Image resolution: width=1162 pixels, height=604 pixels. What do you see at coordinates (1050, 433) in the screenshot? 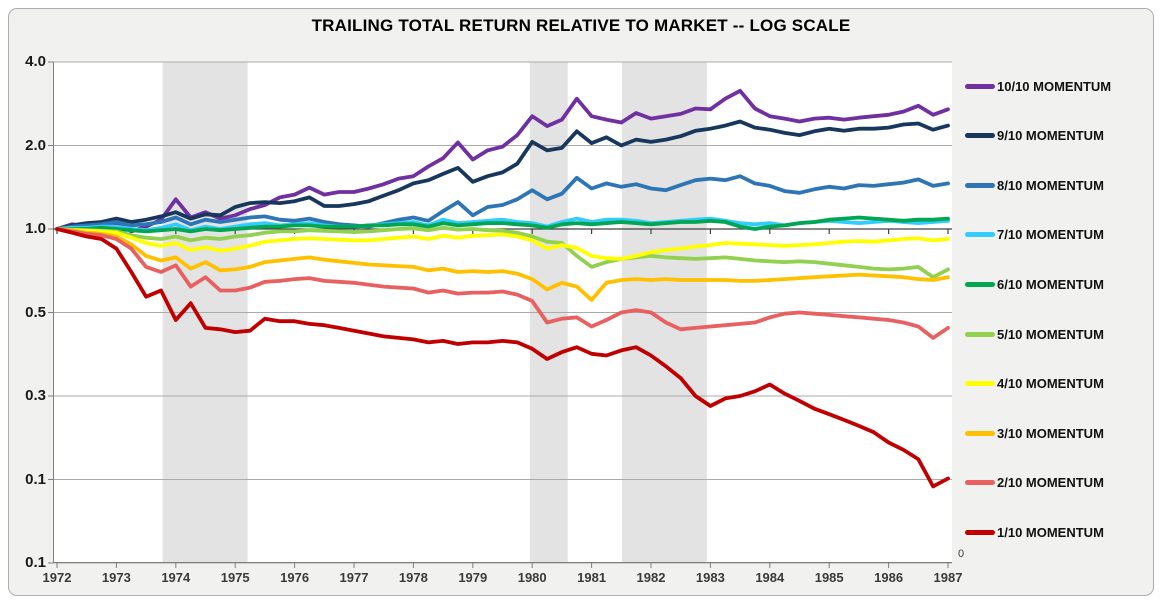
I see `legend-label: 3/10 MOMENTUM` at bounding box center [1050, 433].